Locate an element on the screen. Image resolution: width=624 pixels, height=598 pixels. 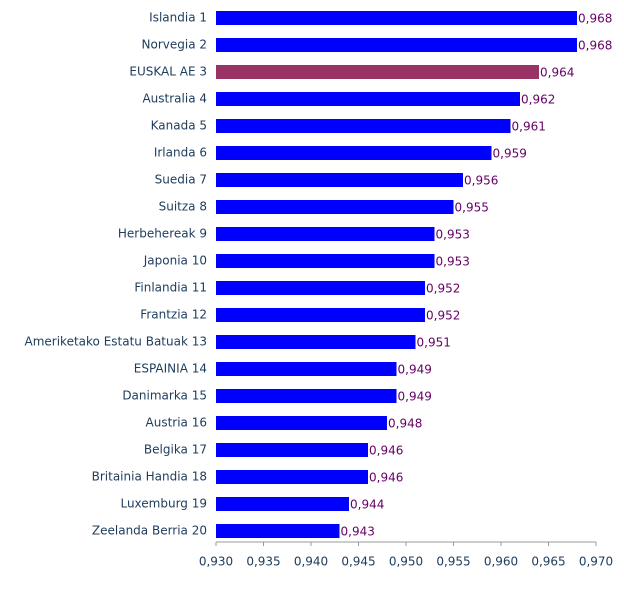
y-tick-label: Britainia Handia 18 is located at coordinates (149, 477).